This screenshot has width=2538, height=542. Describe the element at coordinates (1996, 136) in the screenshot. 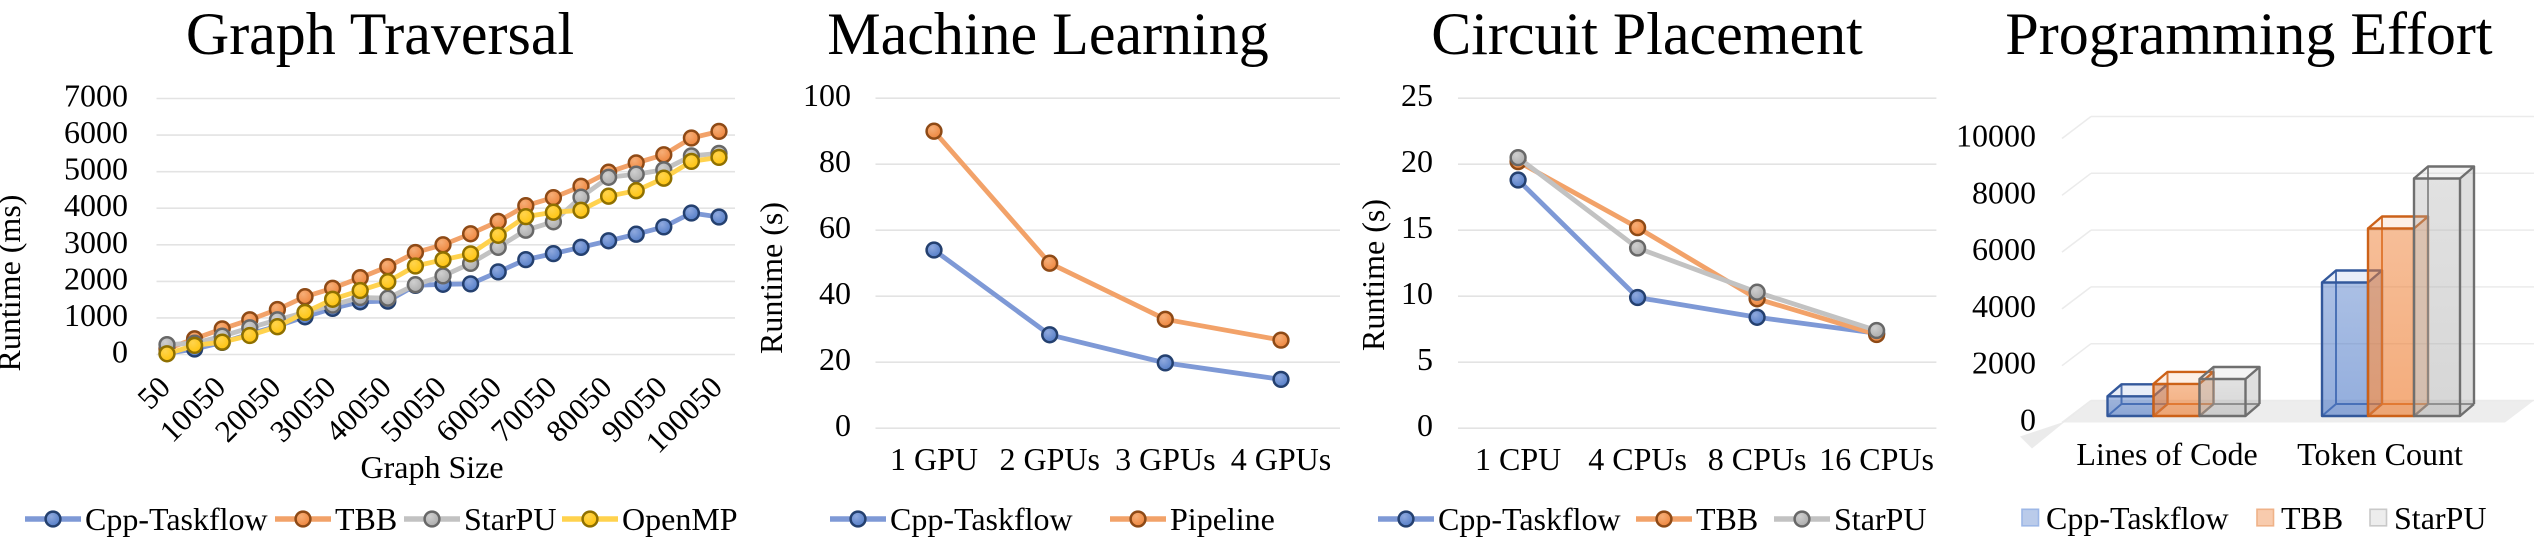

I see `svg-text: 10000` at that location.